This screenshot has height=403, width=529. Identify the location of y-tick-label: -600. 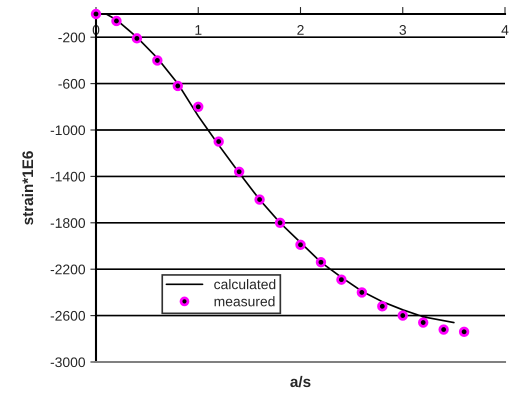
(72, 83).